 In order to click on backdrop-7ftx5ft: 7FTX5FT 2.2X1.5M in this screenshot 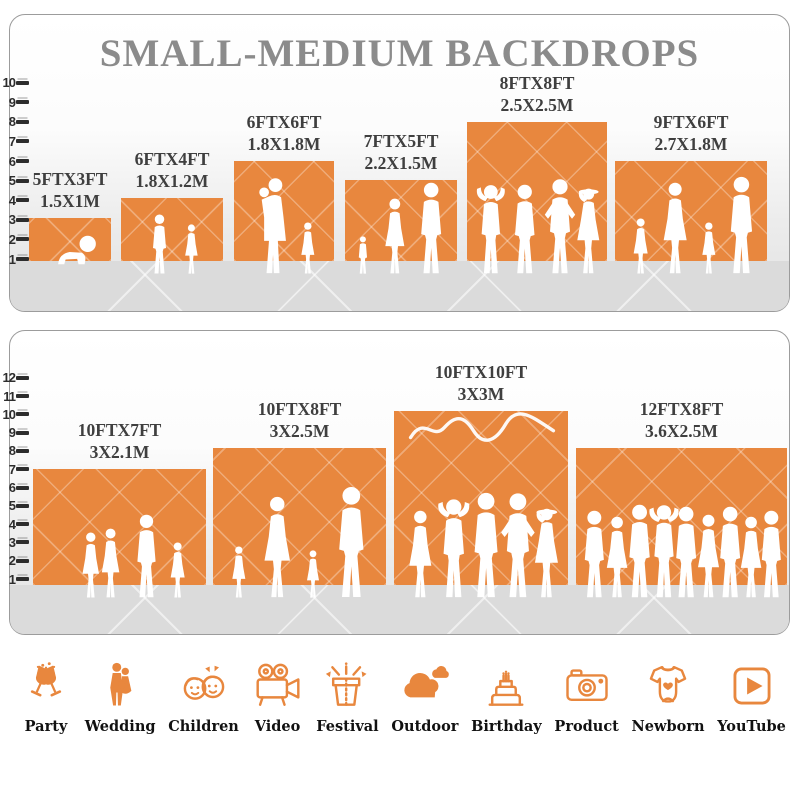, I will do `click(401, 196)`.